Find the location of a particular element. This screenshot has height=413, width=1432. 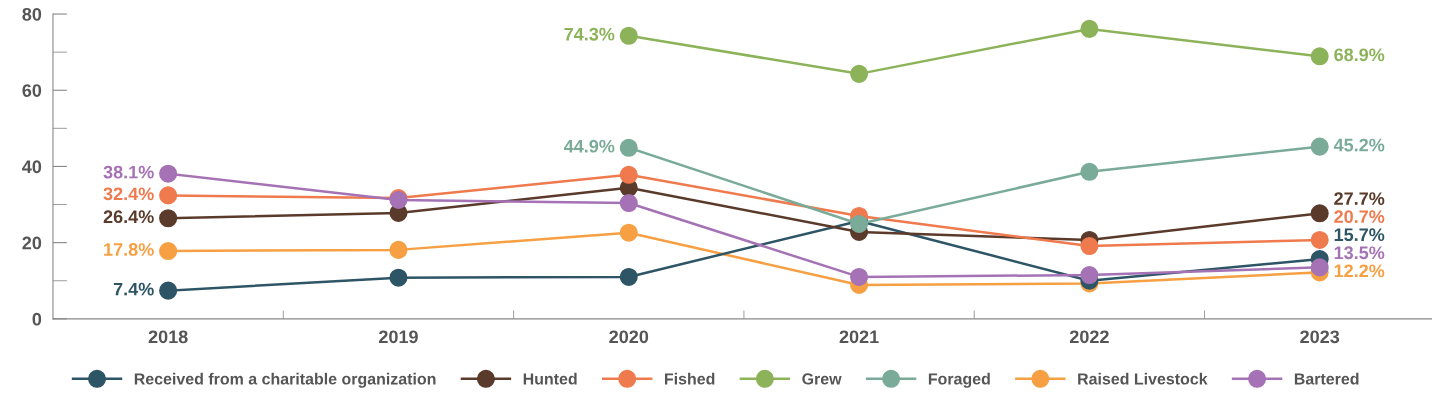

data-label: 20.7% is located at coordinates (1359, 217).